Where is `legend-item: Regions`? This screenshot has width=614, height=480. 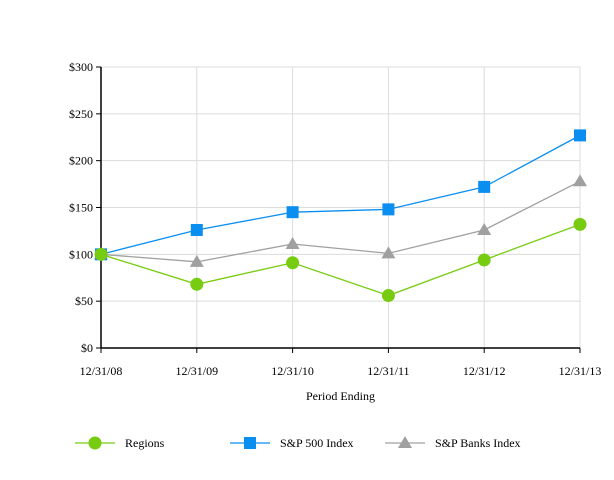 legend-item: Regions is located at coordinates (120, 443).